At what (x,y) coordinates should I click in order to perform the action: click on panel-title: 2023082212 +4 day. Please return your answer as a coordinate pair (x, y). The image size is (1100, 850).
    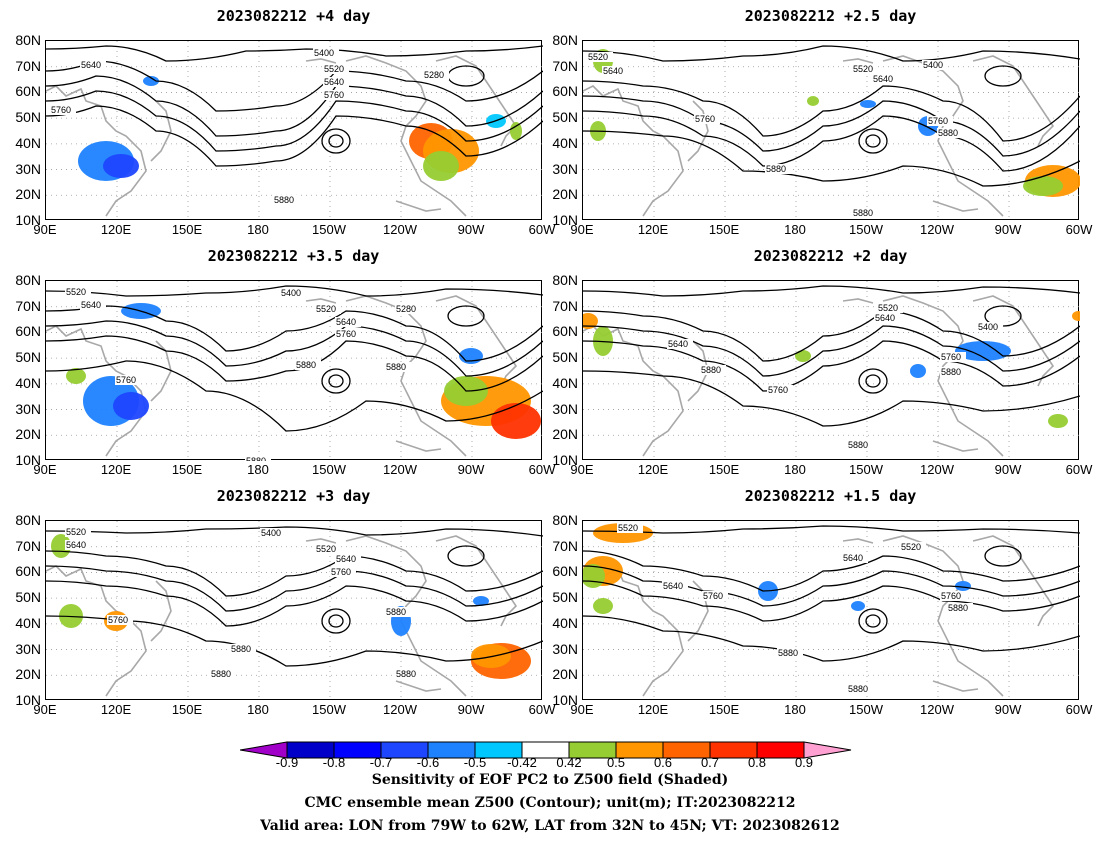
    Looking at the image, I should click on (293, 16).